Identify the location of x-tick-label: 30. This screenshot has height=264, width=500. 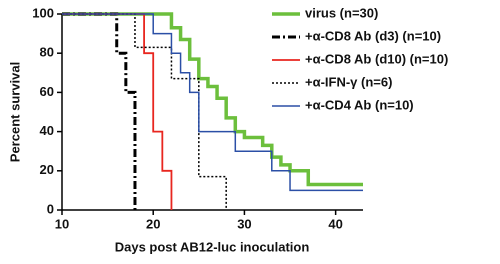
(244, 223).